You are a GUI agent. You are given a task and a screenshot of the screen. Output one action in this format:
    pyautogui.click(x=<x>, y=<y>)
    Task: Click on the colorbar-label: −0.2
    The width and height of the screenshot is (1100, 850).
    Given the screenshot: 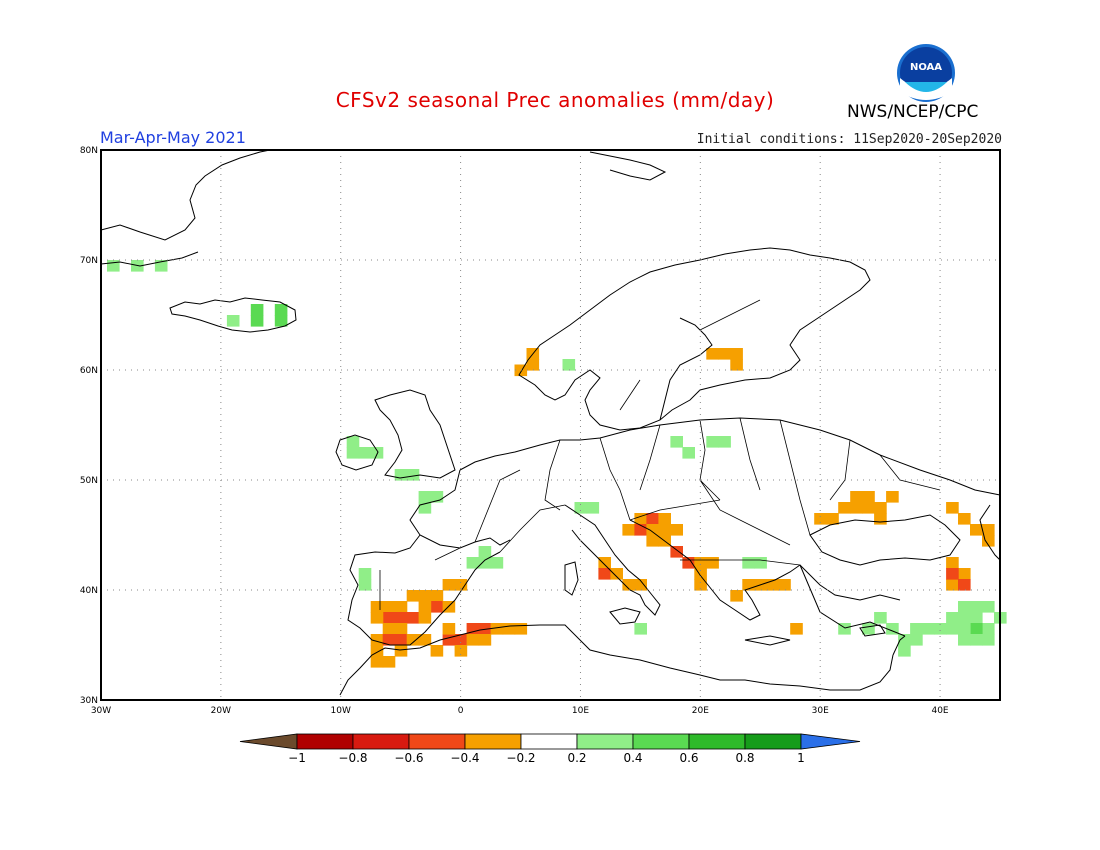 What is the action you would take?
    pyautogui.click(x=520, y=758)
    